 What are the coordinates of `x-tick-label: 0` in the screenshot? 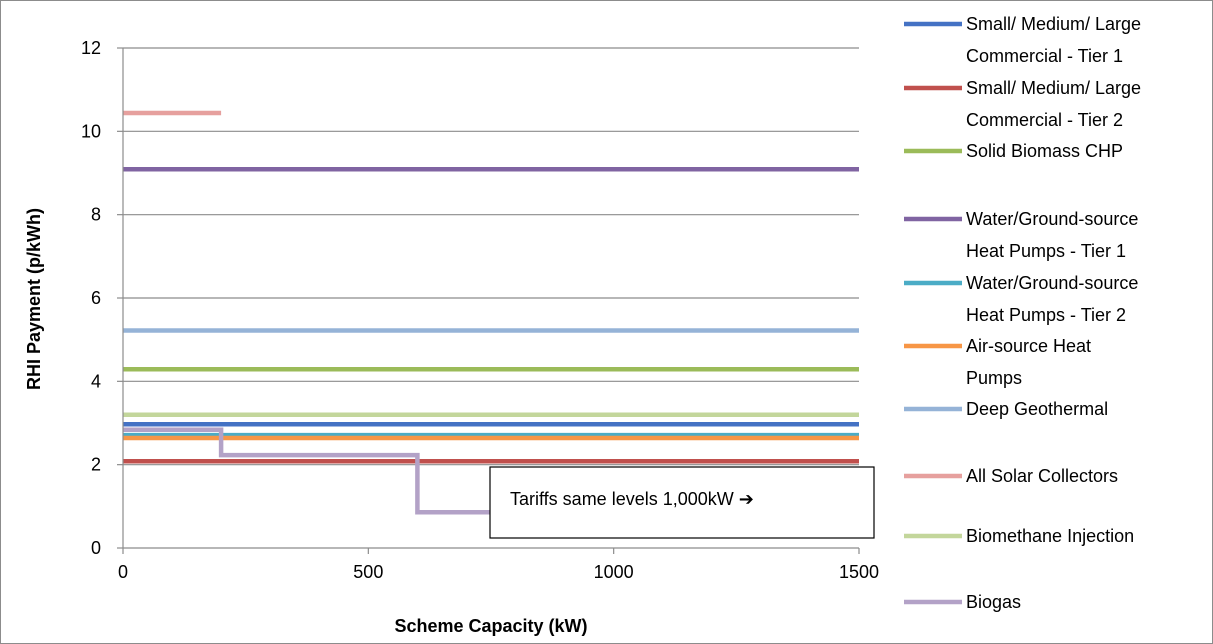 It's located at (123, 572).